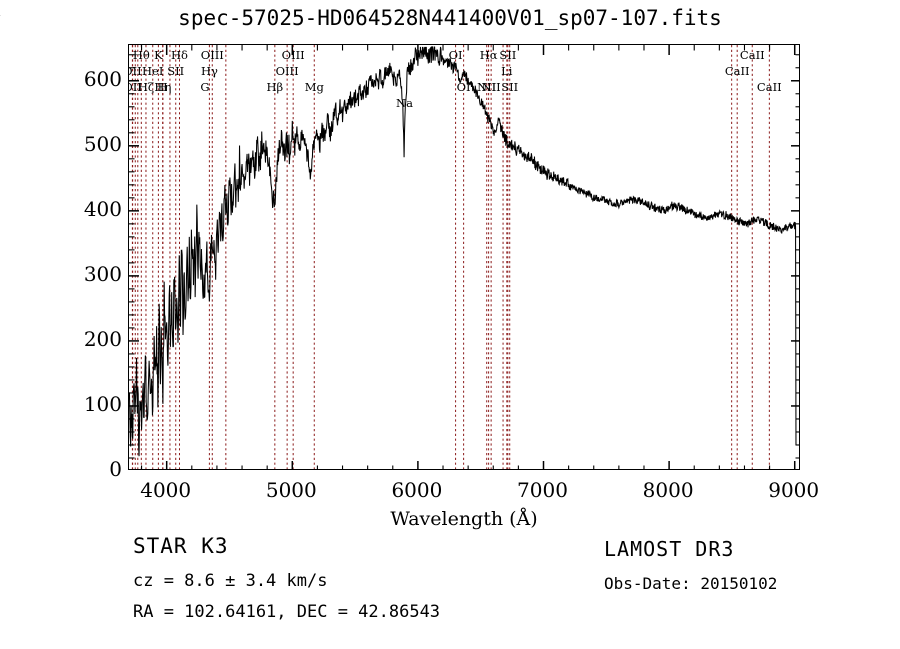 This screenshot has height=649, width=900. I want to click on line-label-li: Li, so click(507, 71).